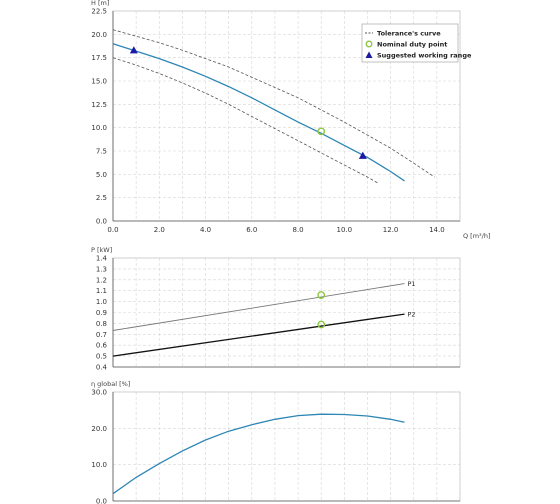  What do you see at coordinates (101, 324) in the screenshot?
I see `y-tick-label: 0.8` at bounding box center [101, 324].